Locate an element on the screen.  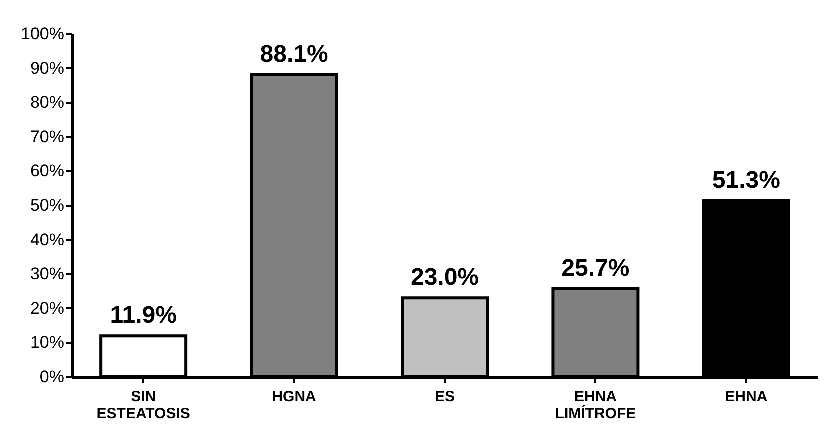
y-tick-label: 10% is located at coordinates (47, 342).